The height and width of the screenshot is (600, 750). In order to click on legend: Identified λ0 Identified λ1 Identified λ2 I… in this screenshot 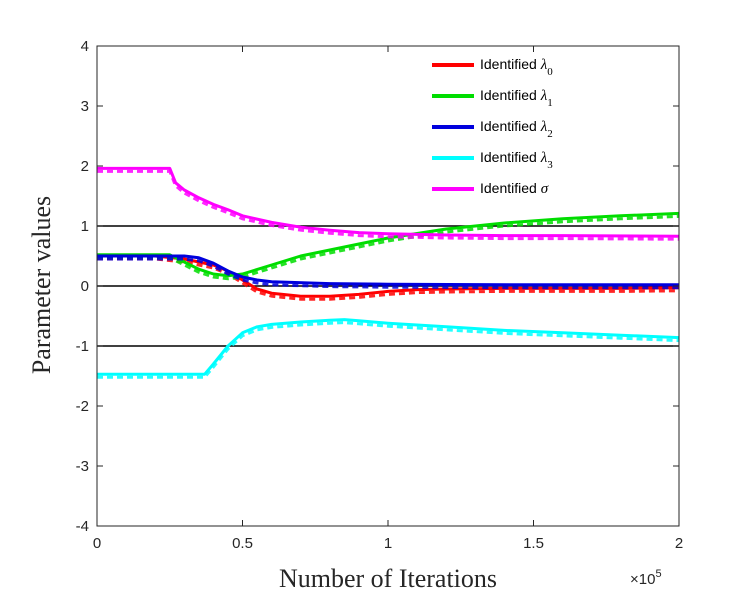, I will do `click(492, 126)`.